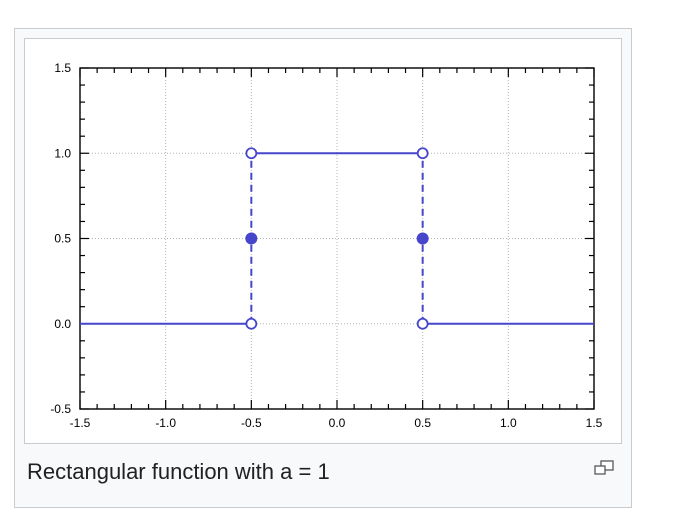 The width and height of the screenshot is (676, 522). What do you see at coordinates (80, 423) in the screenshot?
I see `x-tick-label: -1.5` at bounding box center [80, 423].